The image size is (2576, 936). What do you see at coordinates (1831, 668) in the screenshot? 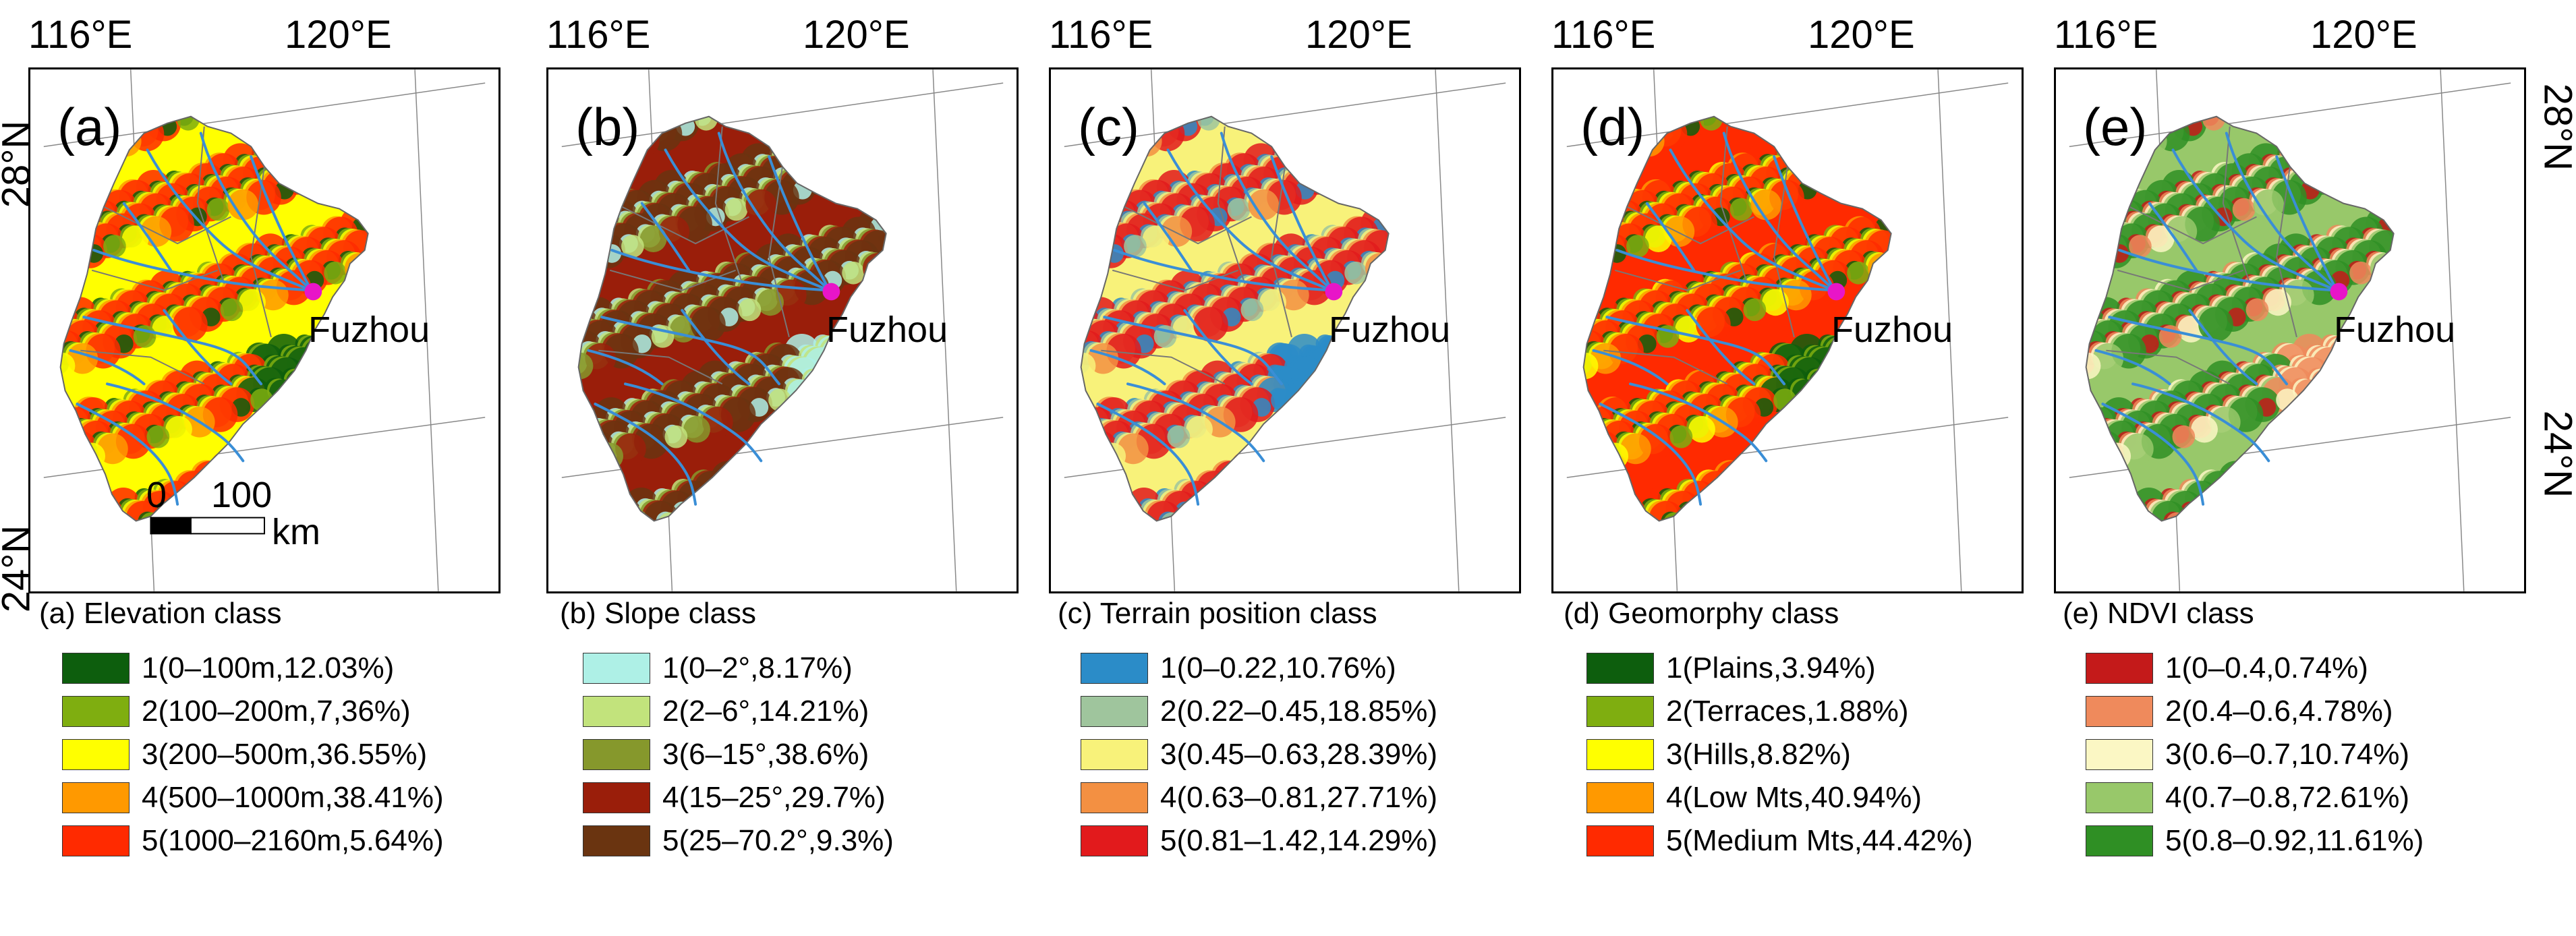
I see `legend-item-d-1: 1(Plains,3.94%)` at bounding box center [1831, 668].